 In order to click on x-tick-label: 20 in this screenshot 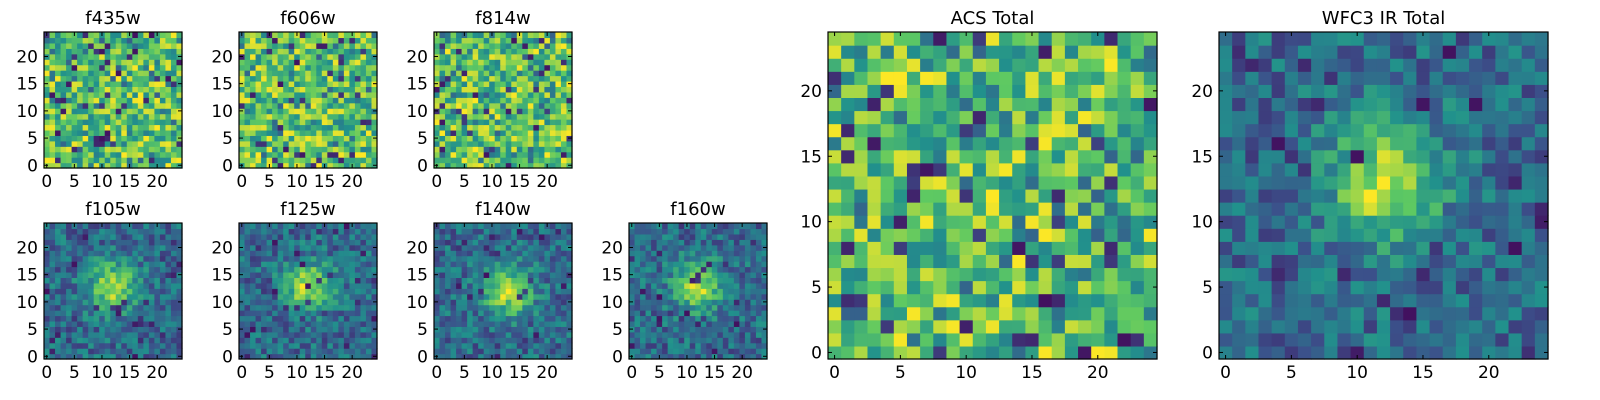, I will do `click(742, 373)`.